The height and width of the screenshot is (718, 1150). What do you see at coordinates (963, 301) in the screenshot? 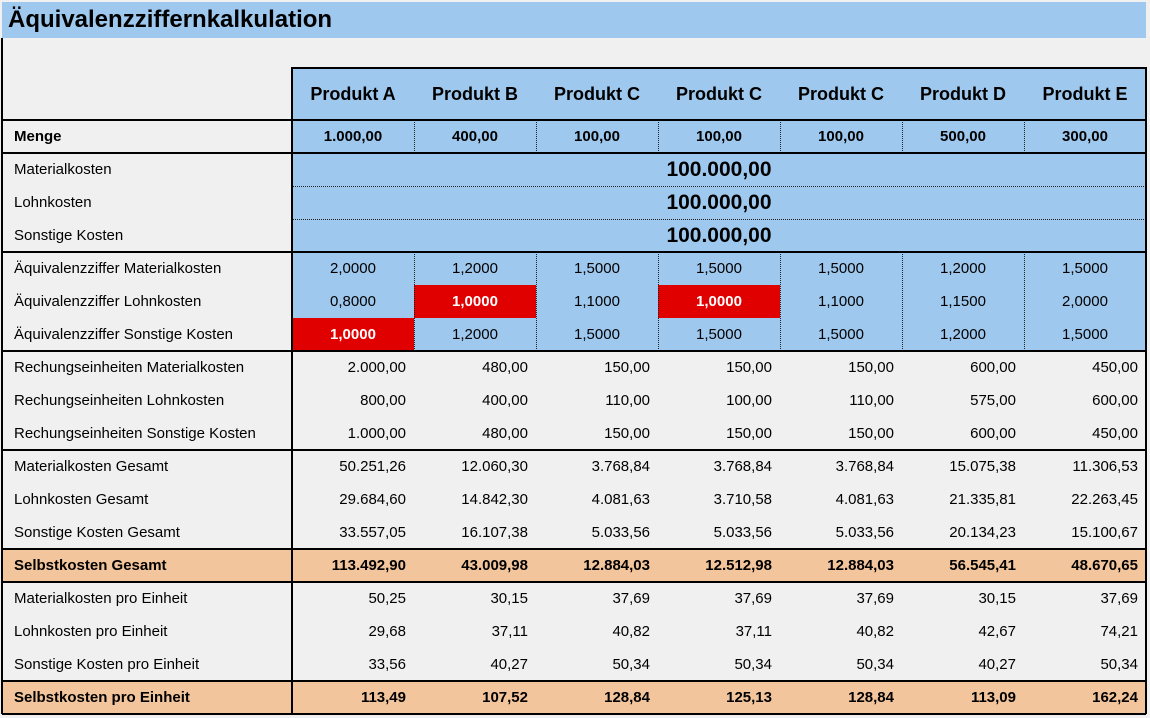
I see `value-cell: 1,1500` at bounding box center [963, 301].